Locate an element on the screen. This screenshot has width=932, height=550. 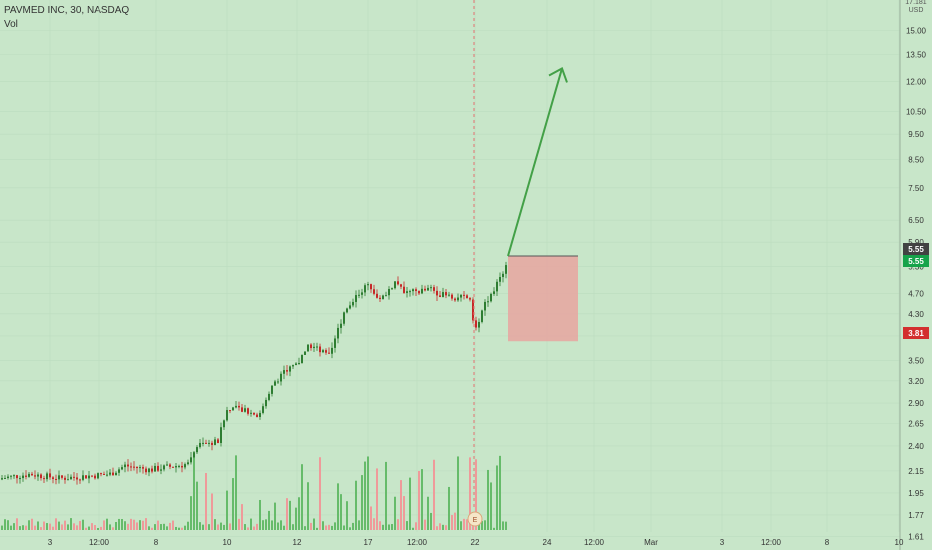
time-axis: 3 12:00 8 10 12 17 12:00 22 24 12:00 Mar 3 12:00 8 10 is located at coordinates (476, 542).